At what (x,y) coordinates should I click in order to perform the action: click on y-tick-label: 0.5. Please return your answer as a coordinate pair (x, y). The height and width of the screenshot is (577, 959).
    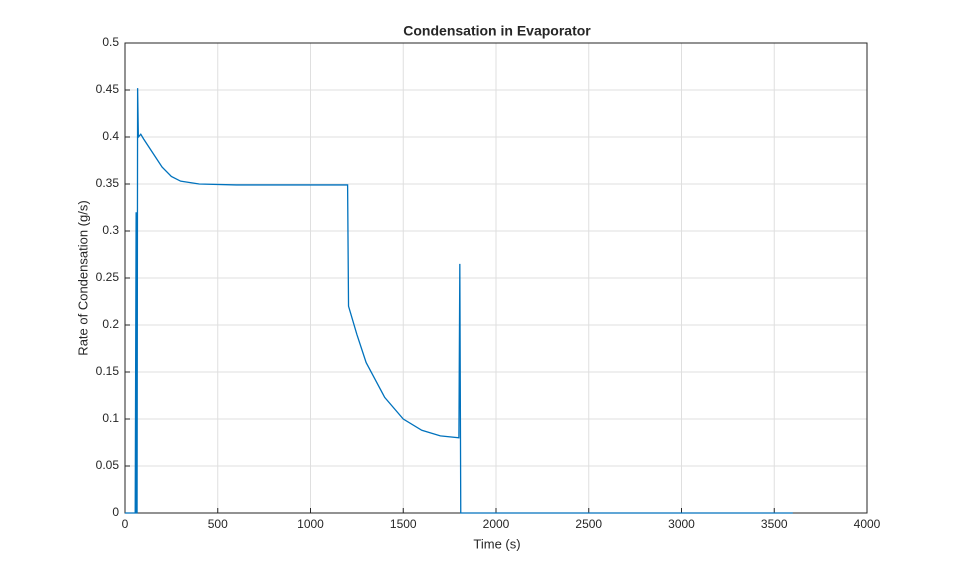
    Looking at the image, I should click on (110, 42).